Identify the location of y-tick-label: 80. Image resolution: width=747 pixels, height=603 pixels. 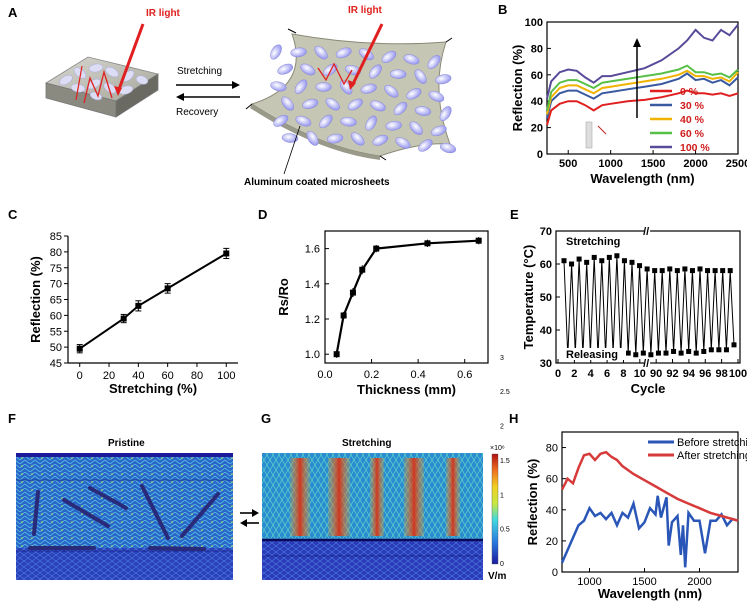
(537, 49).